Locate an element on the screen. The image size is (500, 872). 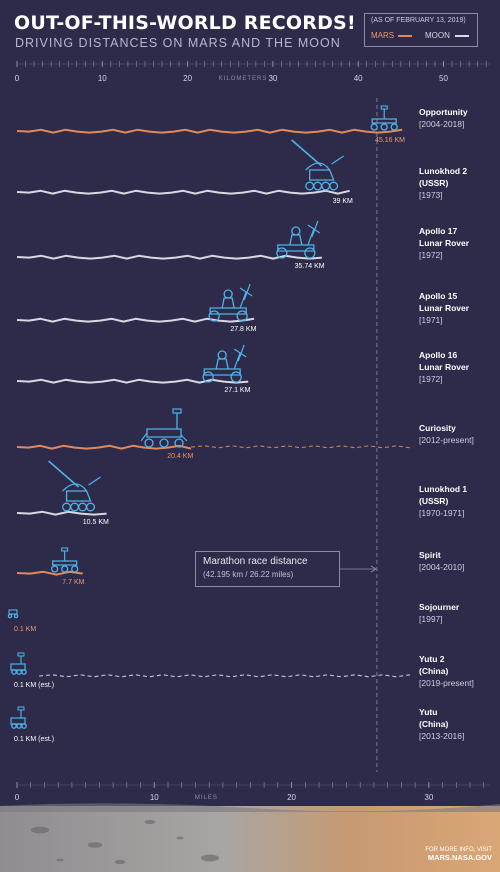
yutu-icon is located at coordinates (18, 717).